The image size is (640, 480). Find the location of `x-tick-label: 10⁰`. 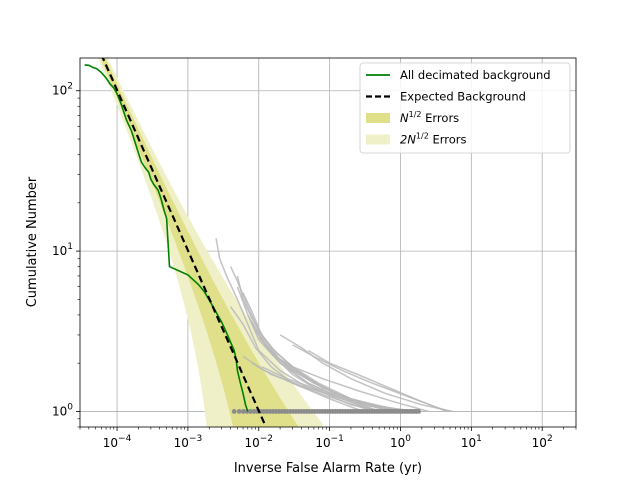

x-tick-label: 10⁰ is located at coordinates (400, 442).